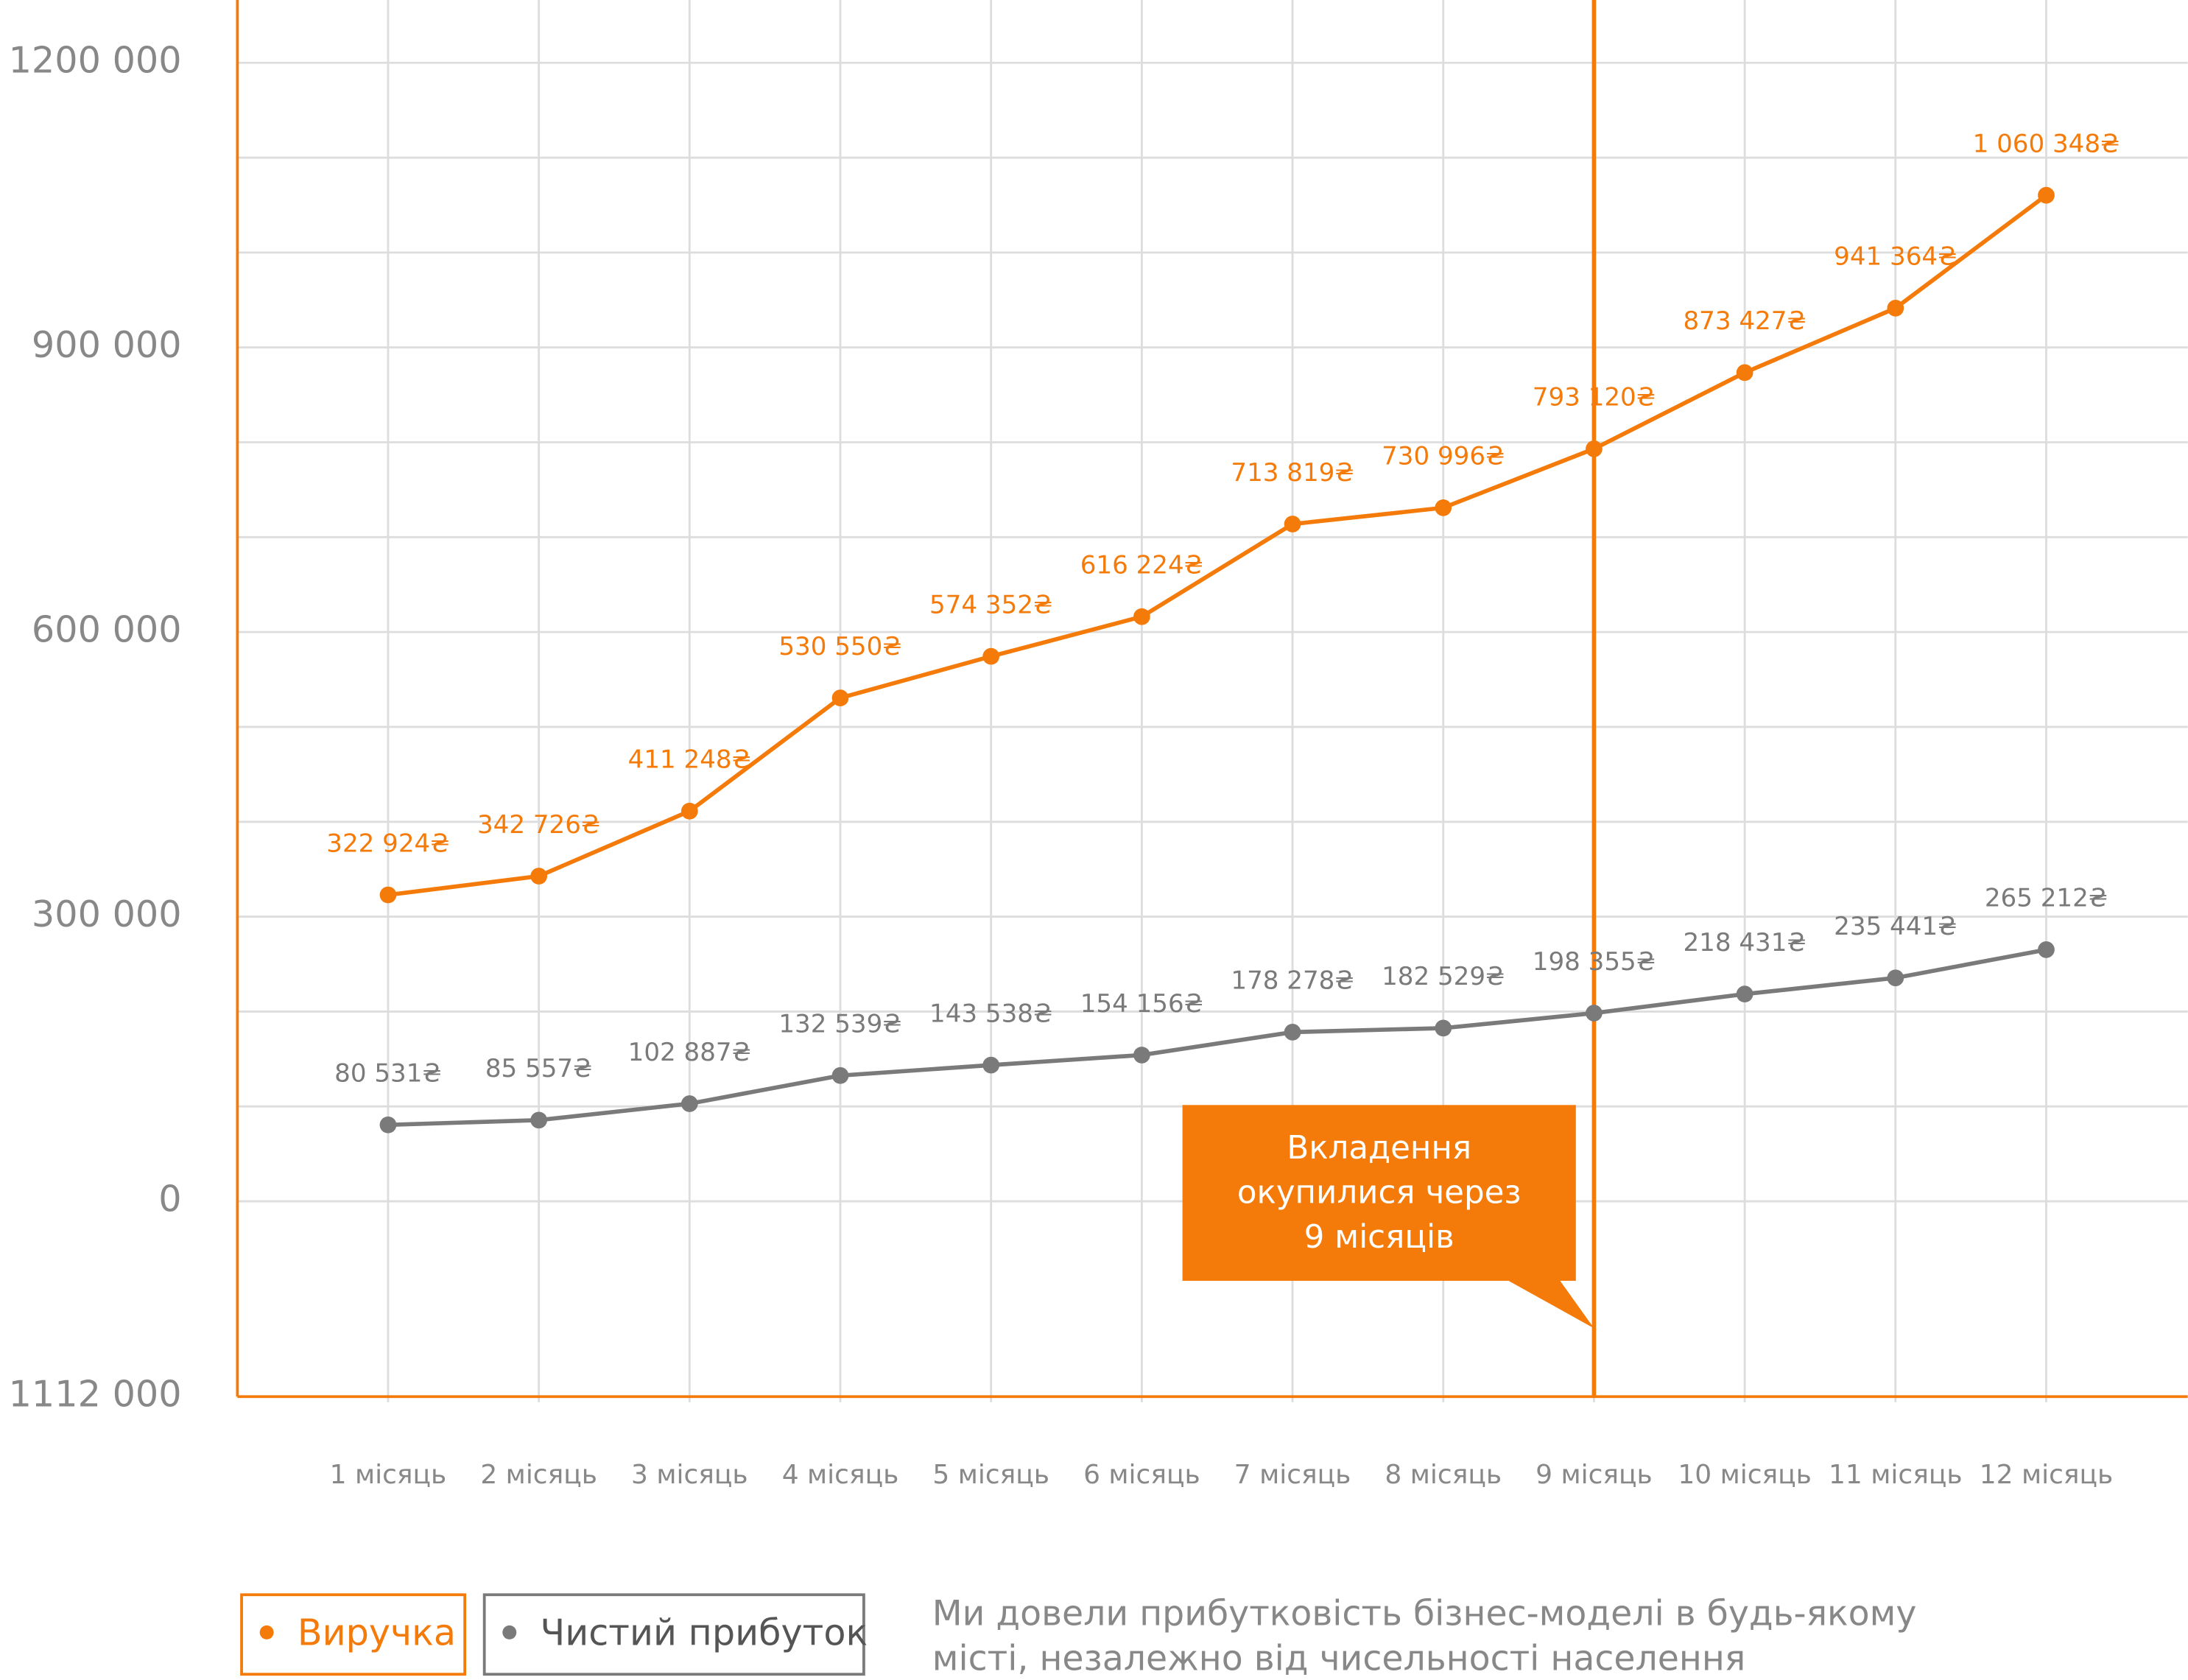 This screenshot has height=1680, width=2188. Describe the element at coordinates (107, 914) in the screenshot. I see `y-tick-label: 300 000` at that location.